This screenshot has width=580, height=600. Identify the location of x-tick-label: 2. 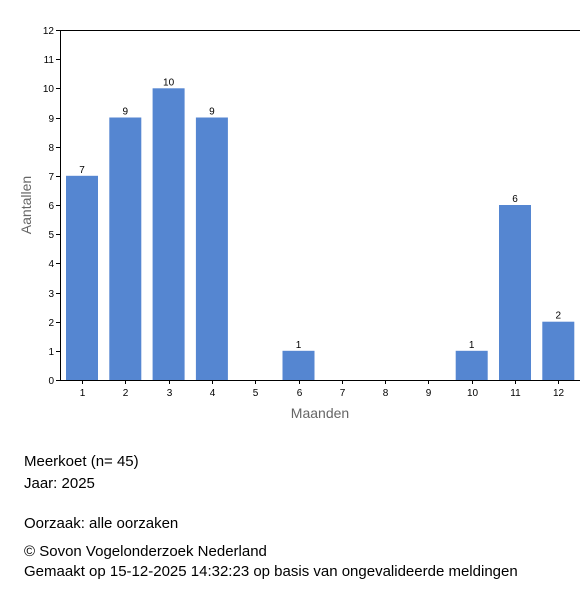
(126, 393).